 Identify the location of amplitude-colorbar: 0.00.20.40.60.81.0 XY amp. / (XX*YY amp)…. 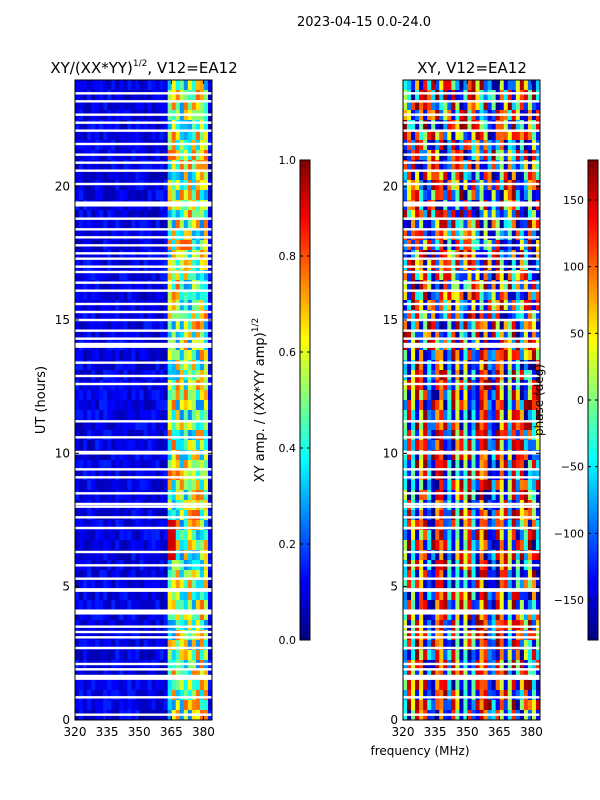
(281, 400).